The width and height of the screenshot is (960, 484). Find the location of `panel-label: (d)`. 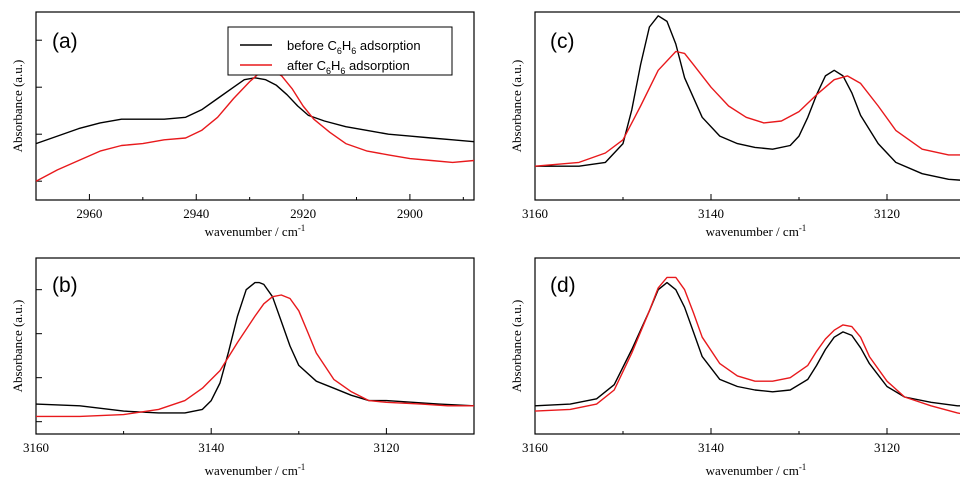

panel-label: (d) is located at coordinates (563, 285).